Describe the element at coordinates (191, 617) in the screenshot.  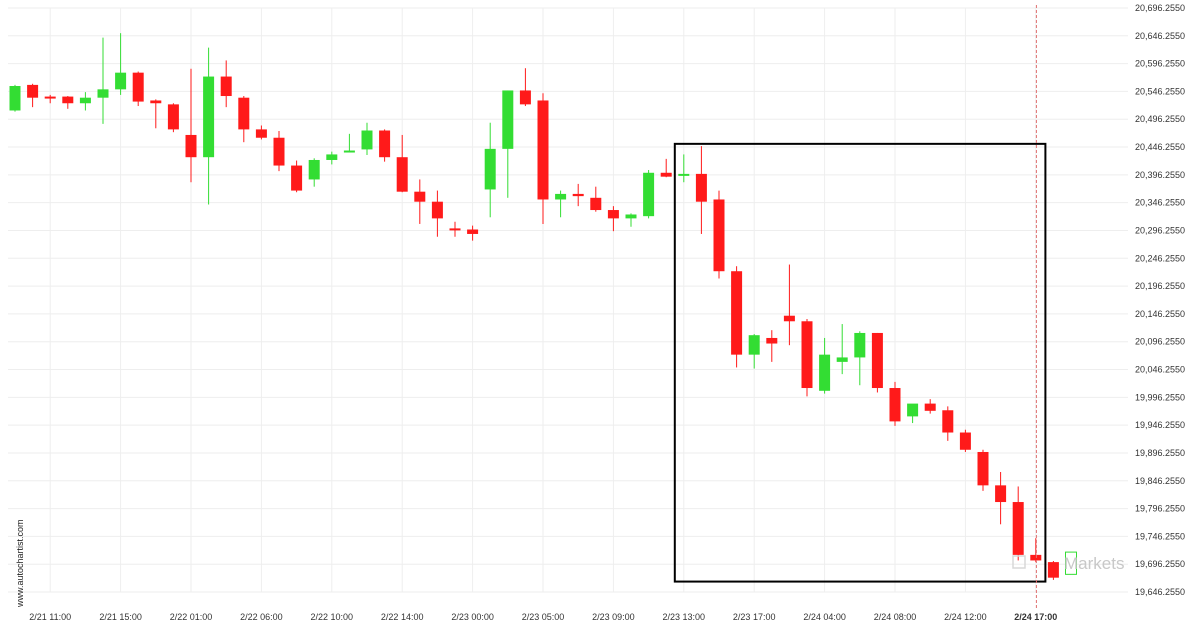
I see `x-tick-label: 2/22 01:00` at that location.